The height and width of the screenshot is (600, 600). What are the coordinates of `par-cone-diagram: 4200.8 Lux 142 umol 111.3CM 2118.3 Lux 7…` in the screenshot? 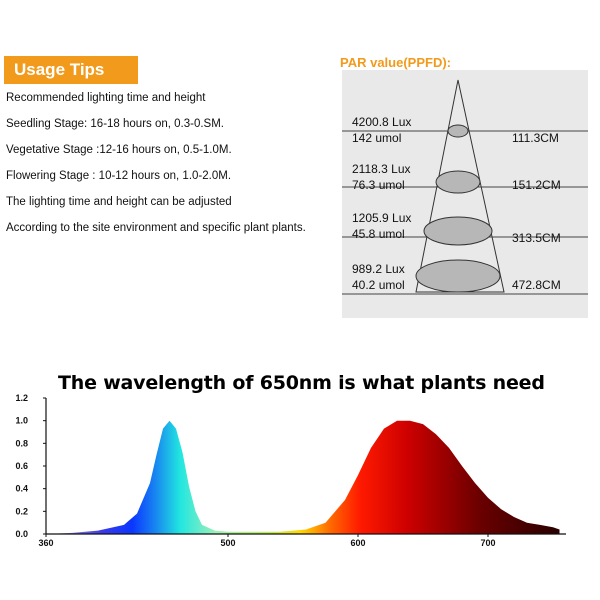 It's located at (465, 187).